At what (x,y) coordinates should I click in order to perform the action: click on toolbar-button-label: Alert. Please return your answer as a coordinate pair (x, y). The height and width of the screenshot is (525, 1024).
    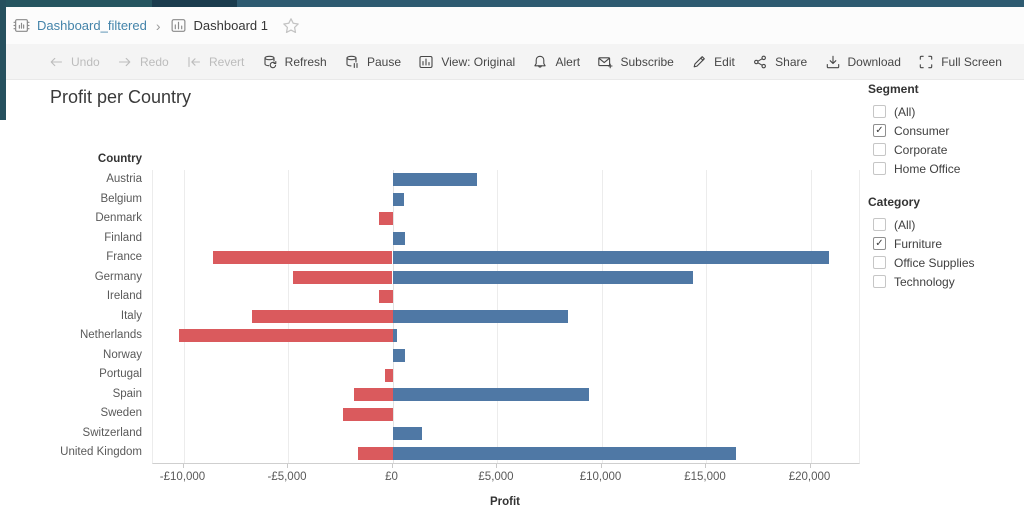
    Looking at the image, I should click on (568, 61).